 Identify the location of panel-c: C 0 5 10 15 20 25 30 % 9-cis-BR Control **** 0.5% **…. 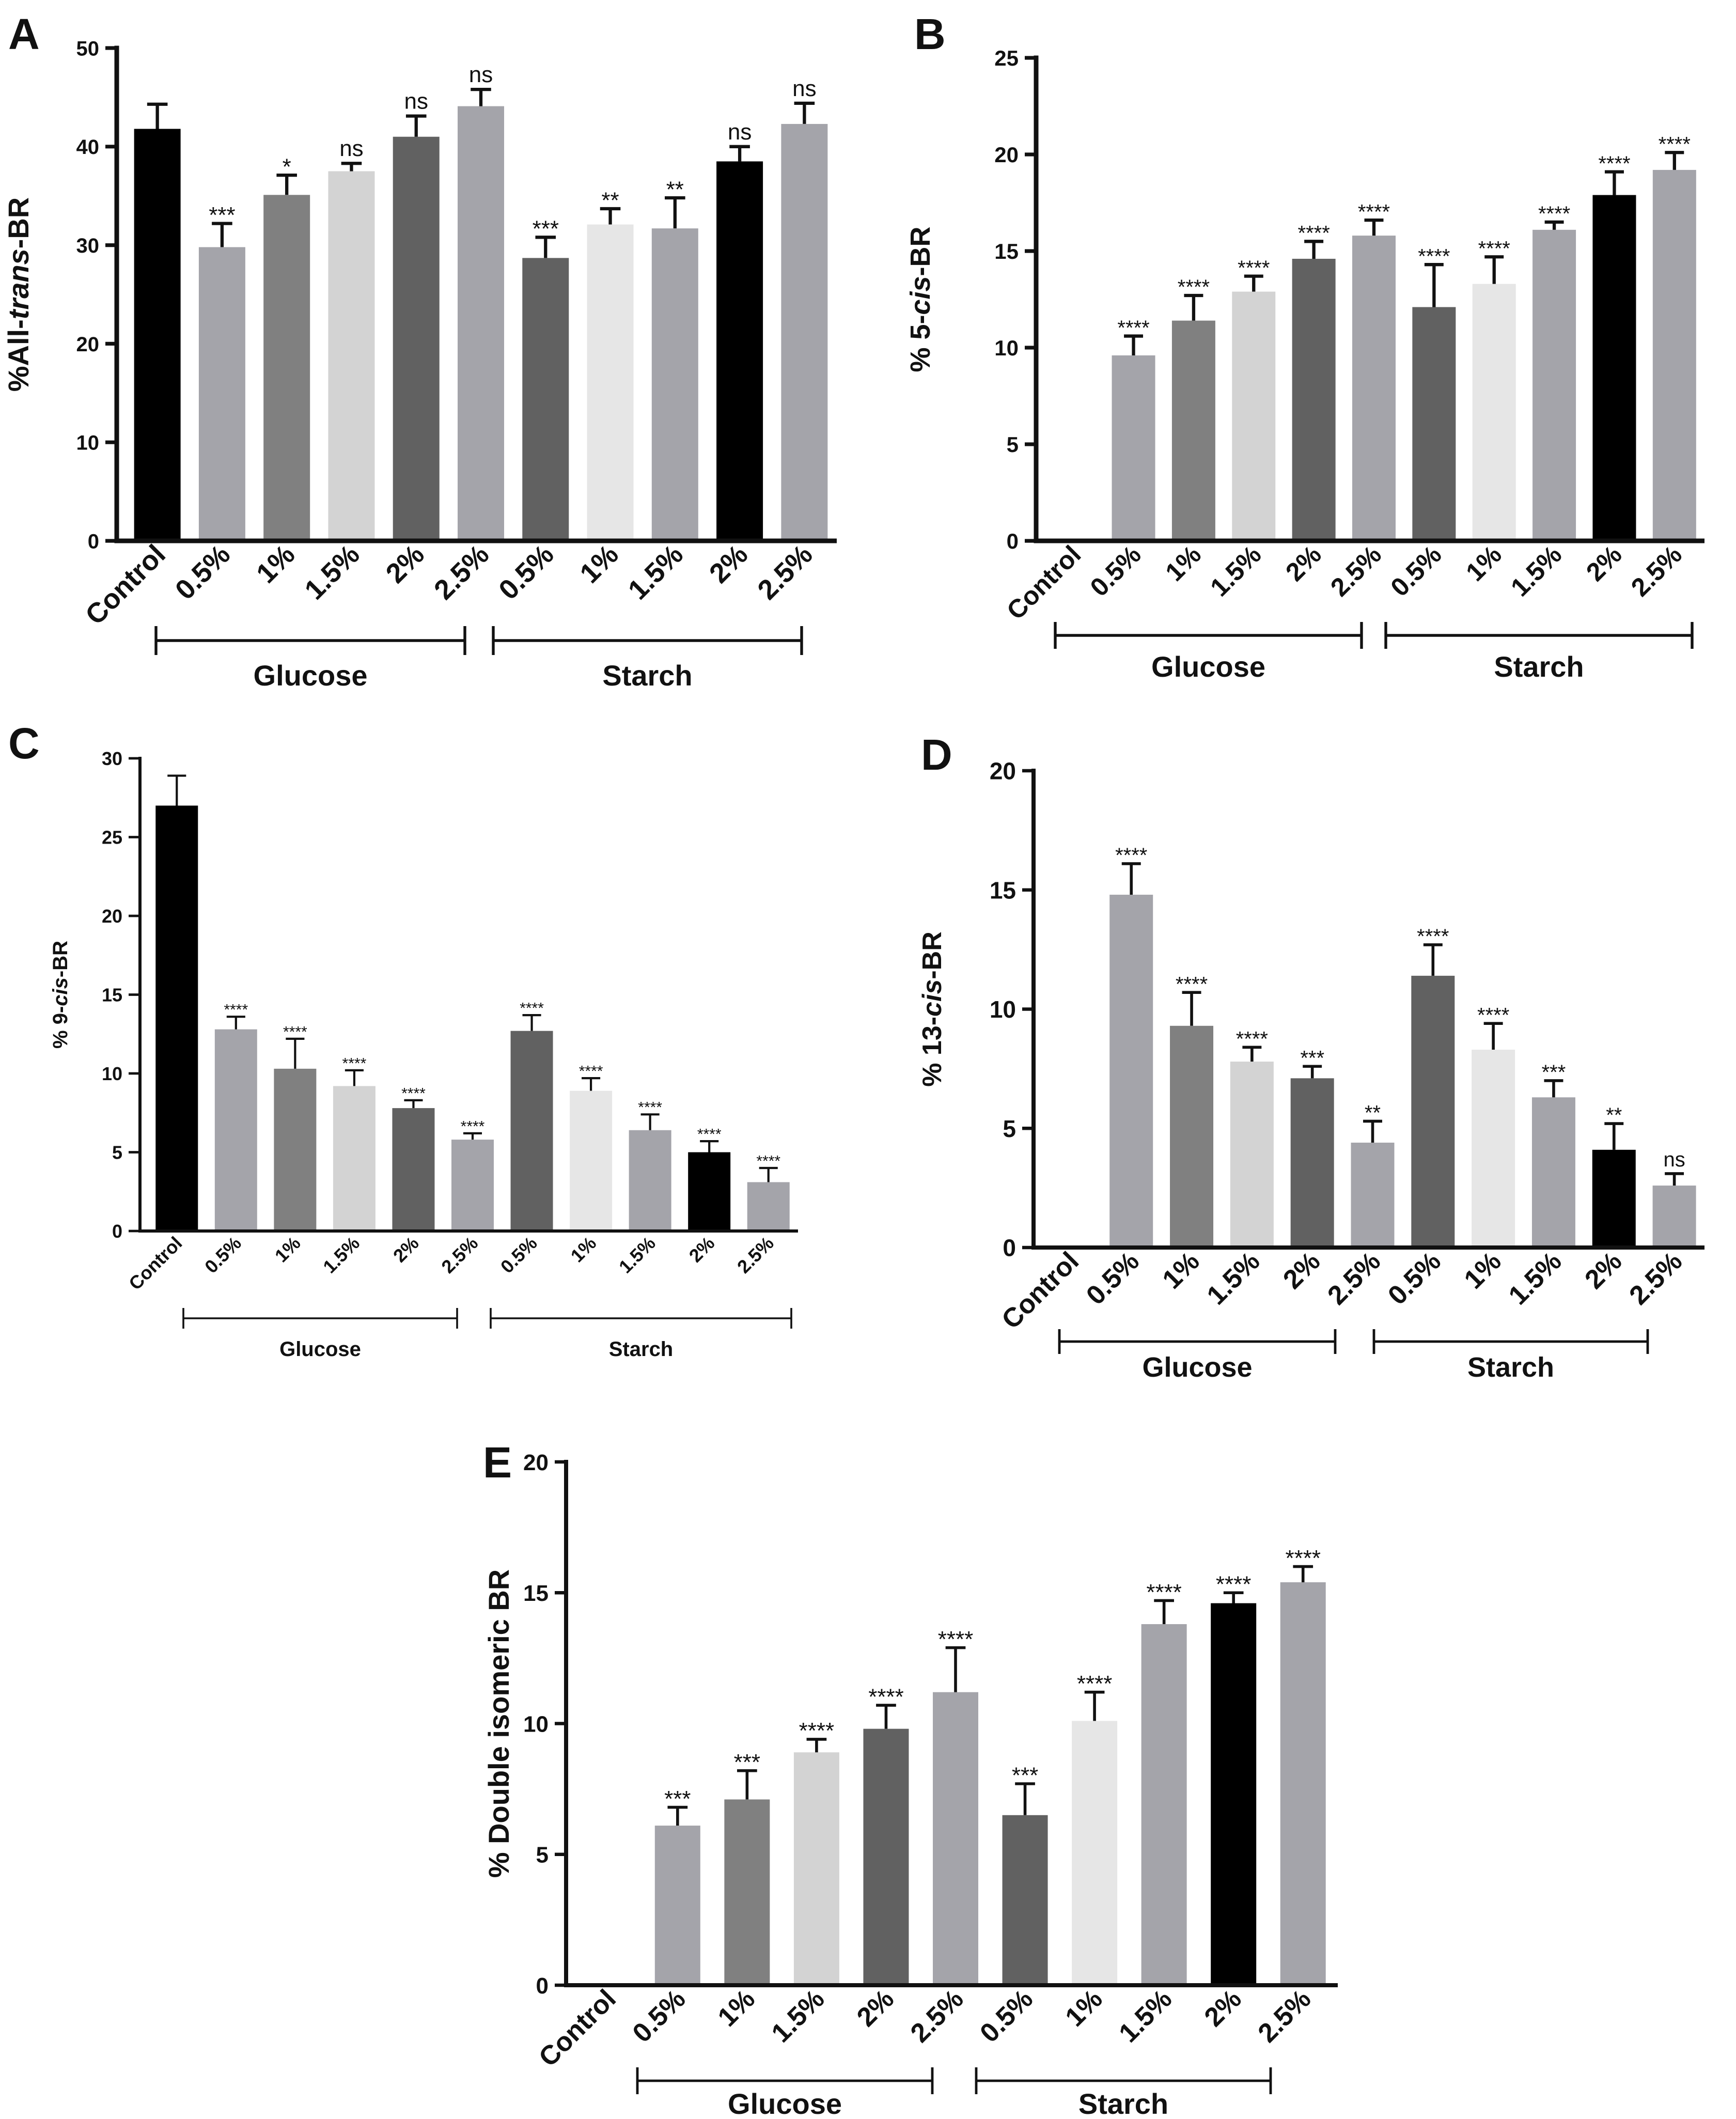
(403, 1040).